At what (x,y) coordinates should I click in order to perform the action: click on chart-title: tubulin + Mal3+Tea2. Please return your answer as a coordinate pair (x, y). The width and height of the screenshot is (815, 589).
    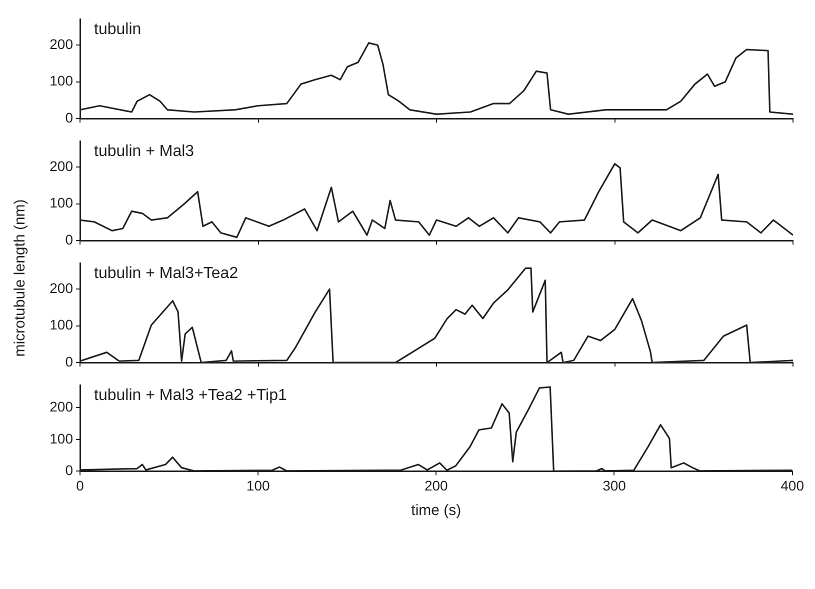
    Looking at the image, I should click on (166, 273).